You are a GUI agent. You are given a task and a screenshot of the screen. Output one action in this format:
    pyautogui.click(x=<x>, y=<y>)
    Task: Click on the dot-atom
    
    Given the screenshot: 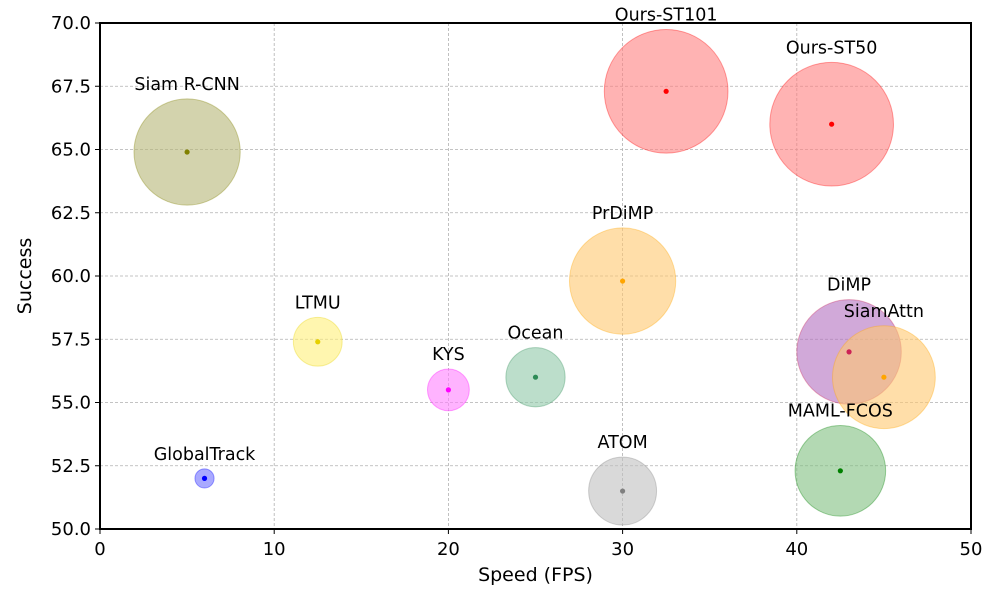 What is the action you would take?
    pyautogui.click(x=623, y=491)
    